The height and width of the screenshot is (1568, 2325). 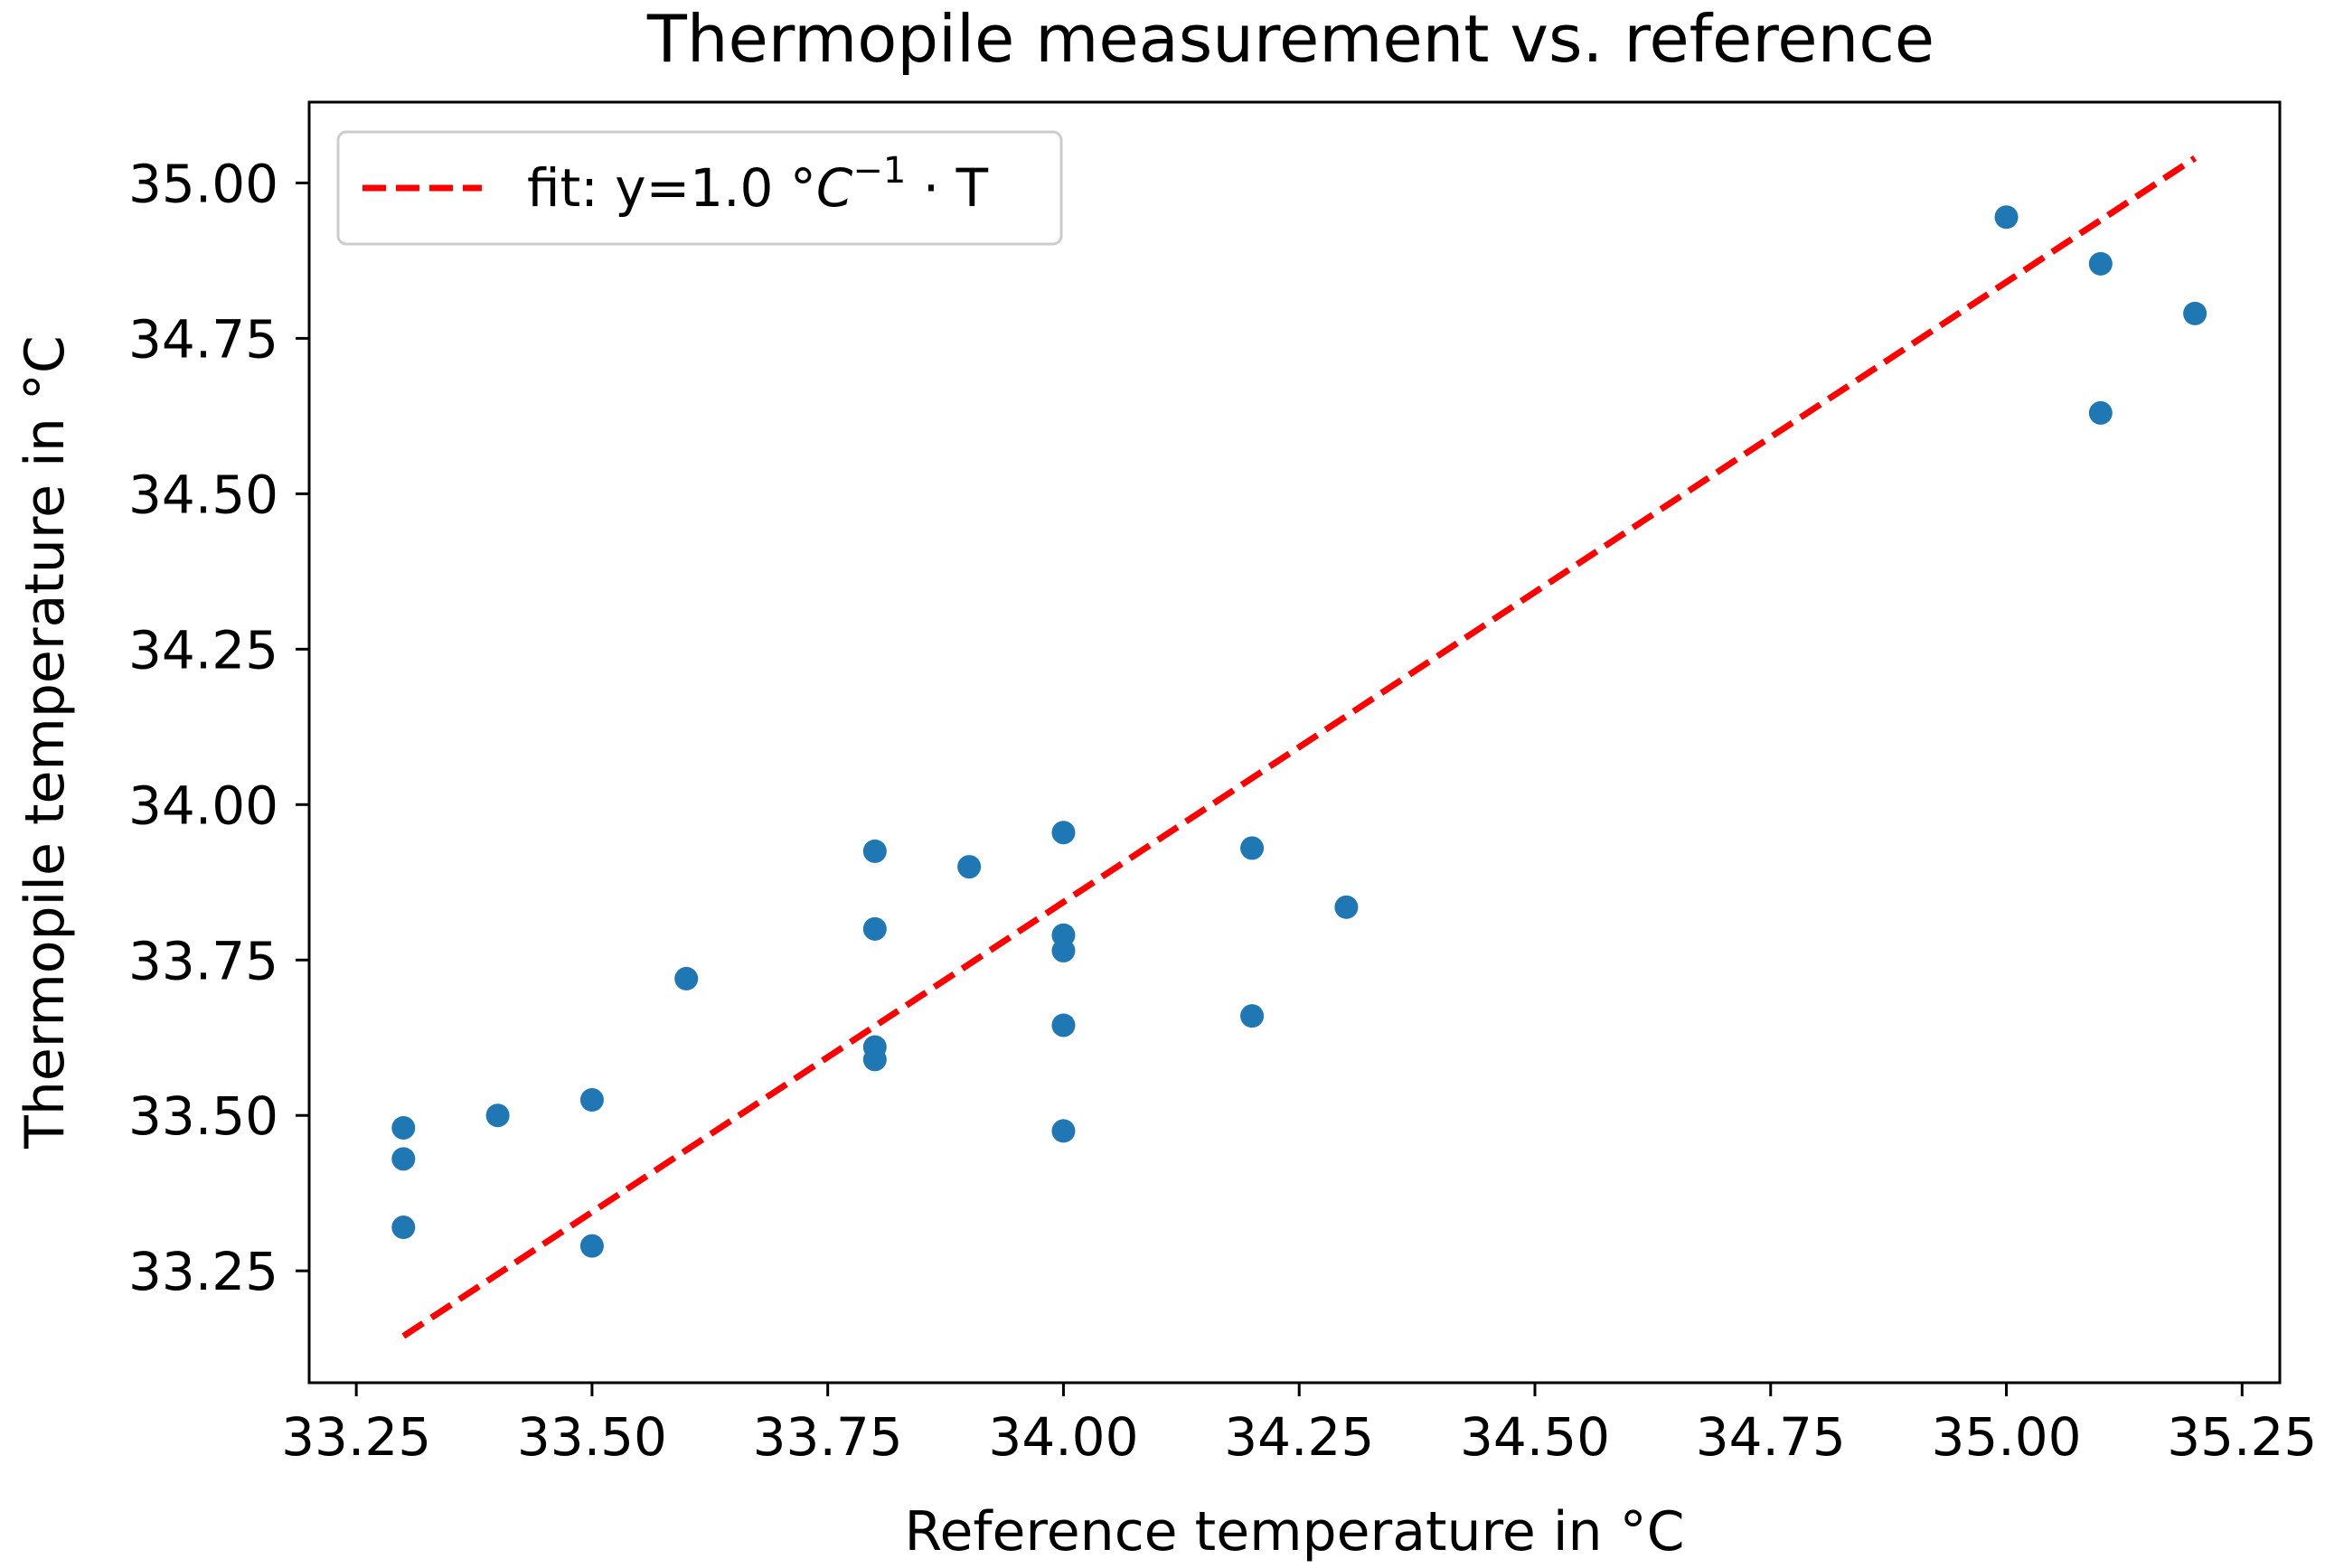 What do you see at coordinates (1294, 1531) in the screenshot?
I see `x-axis-title: Reference temperature in °C` at bounding box center [1294, 1531].